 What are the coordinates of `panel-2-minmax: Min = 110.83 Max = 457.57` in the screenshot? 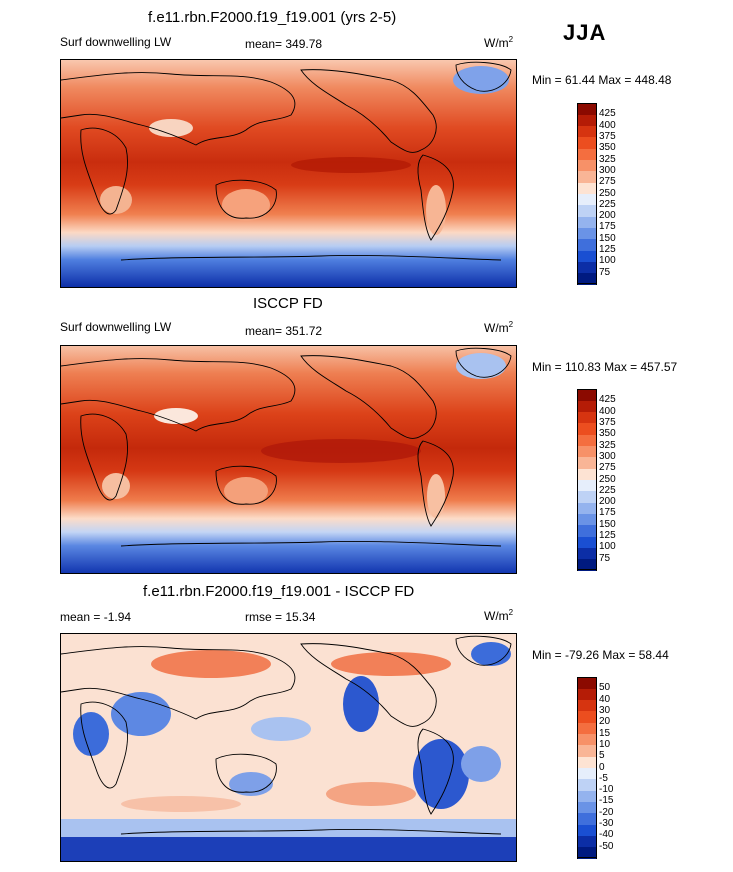 It's located at (605, 367).